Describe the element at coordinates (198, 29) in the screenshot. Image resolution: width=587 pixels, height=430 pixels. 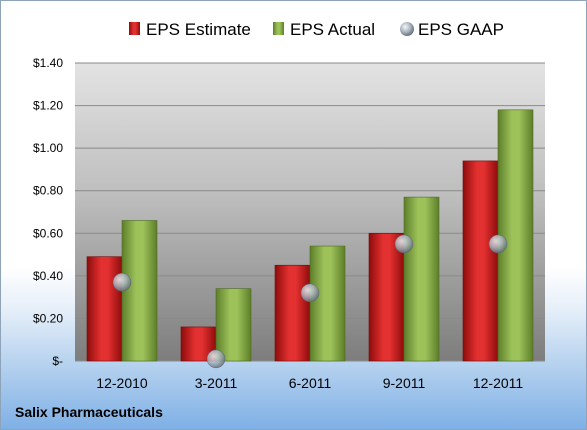
I see `legend-label: EPS Estimate` at that location.